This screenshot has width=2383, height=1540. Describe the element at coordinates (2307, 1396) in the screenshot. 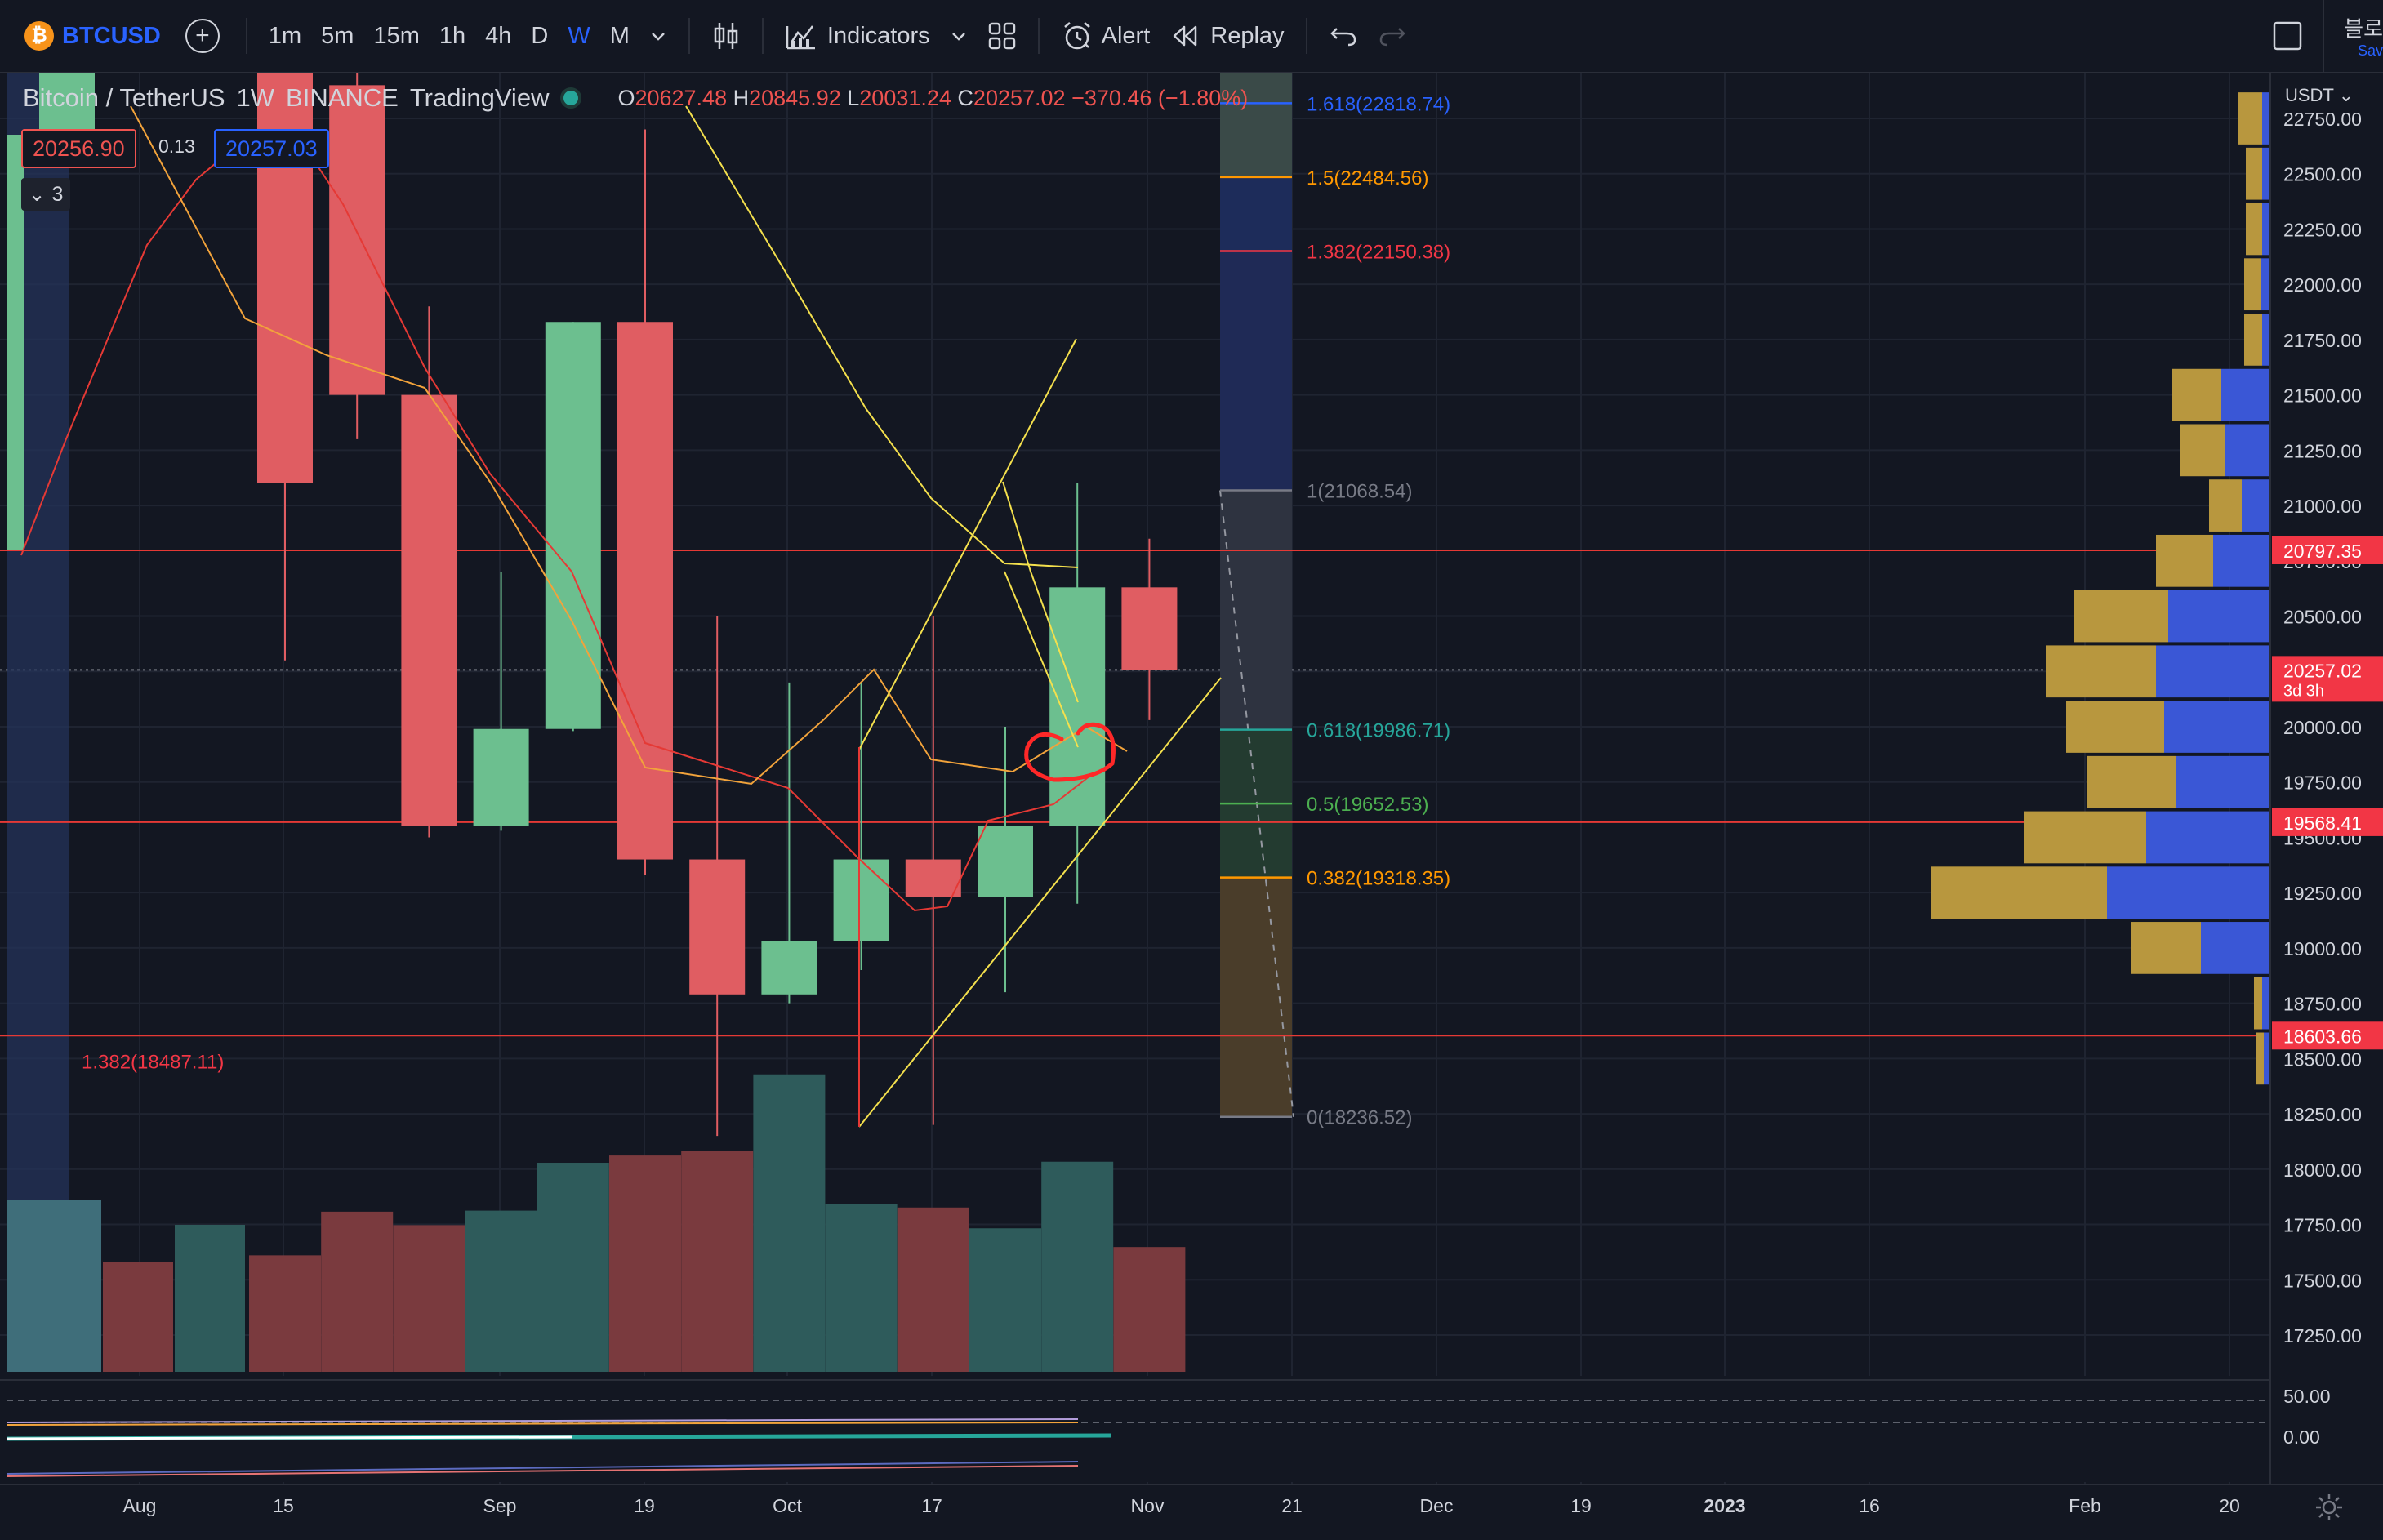

I see `oscillator-axis-label: 50.00` at that location.